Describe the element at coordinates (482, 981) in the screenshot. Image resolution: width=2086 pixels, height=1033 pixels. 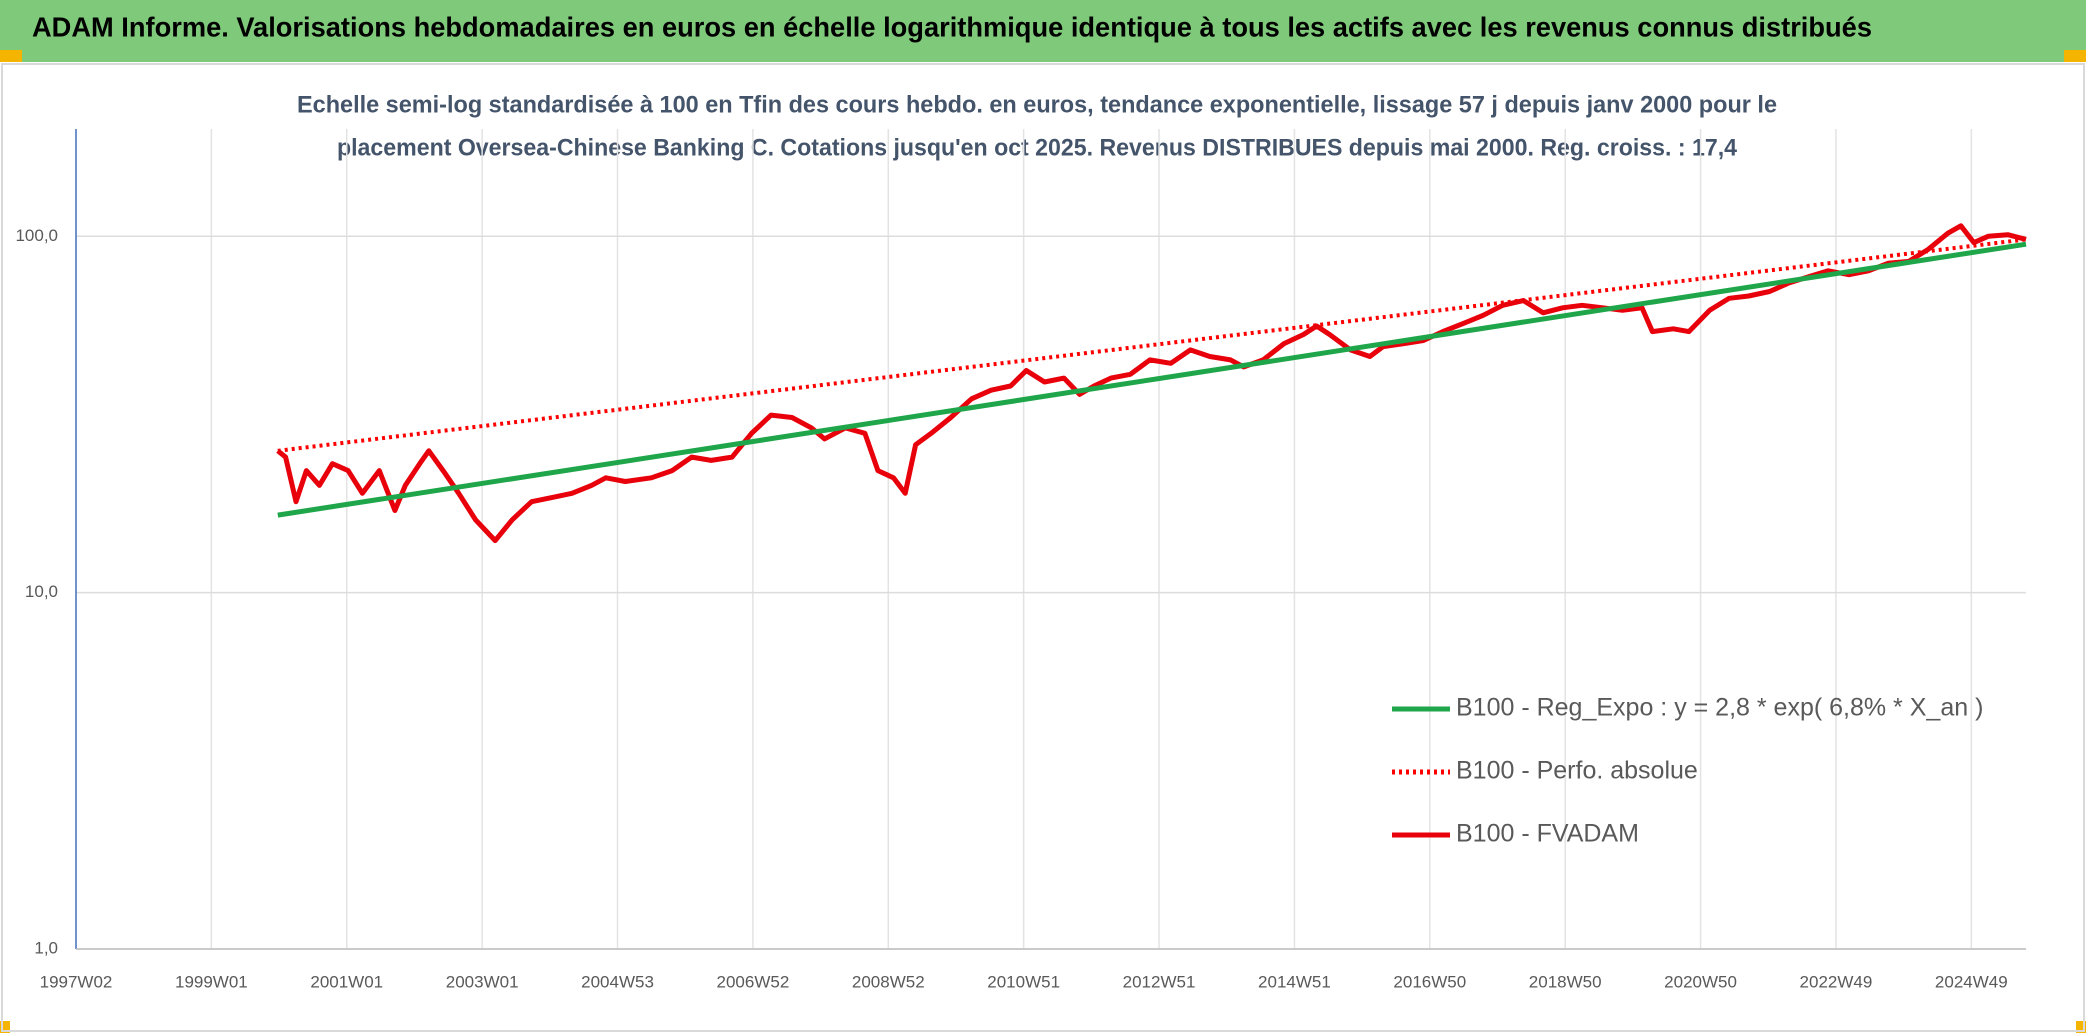
I see `x-tick-label: 2003W01` at that location.